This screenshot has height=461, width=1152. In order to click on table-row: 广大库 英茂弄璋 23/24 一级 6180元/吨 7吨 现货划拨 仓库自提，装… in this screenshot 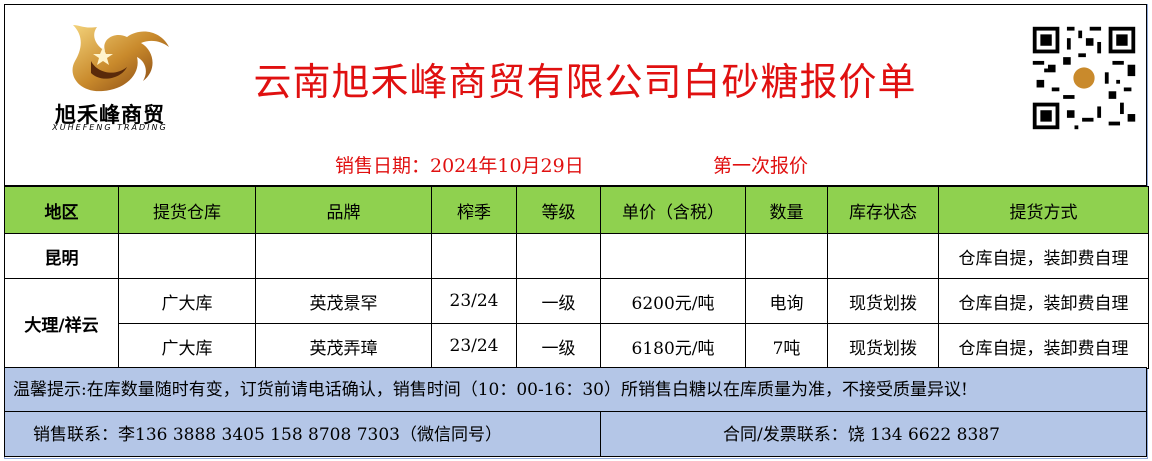, I will do `click(577, 346)`.